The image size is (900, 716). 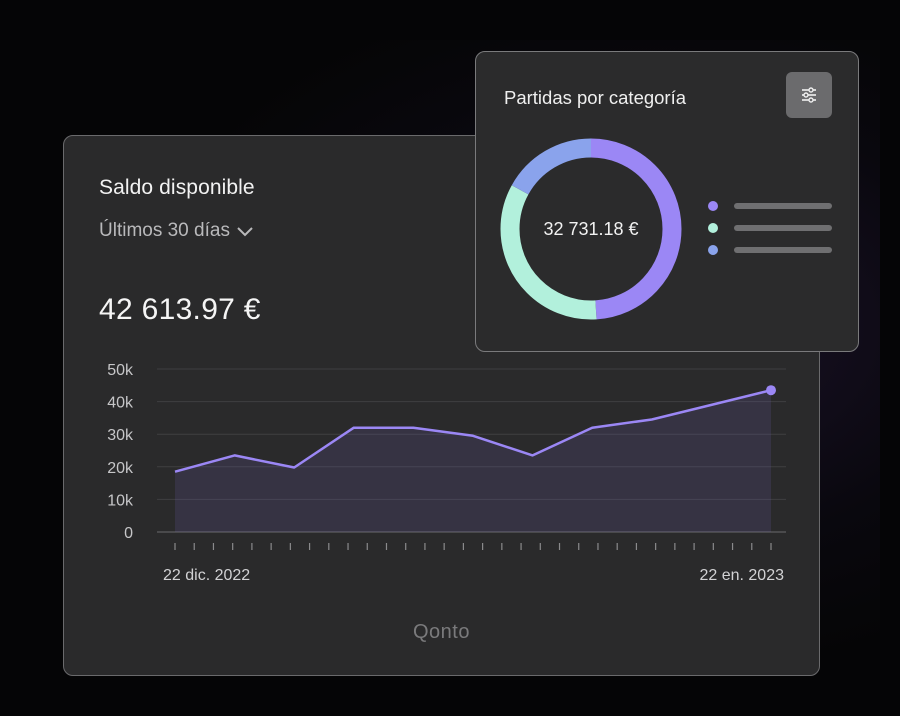 I want to click on donut-slice, so click(x=591, y=229).